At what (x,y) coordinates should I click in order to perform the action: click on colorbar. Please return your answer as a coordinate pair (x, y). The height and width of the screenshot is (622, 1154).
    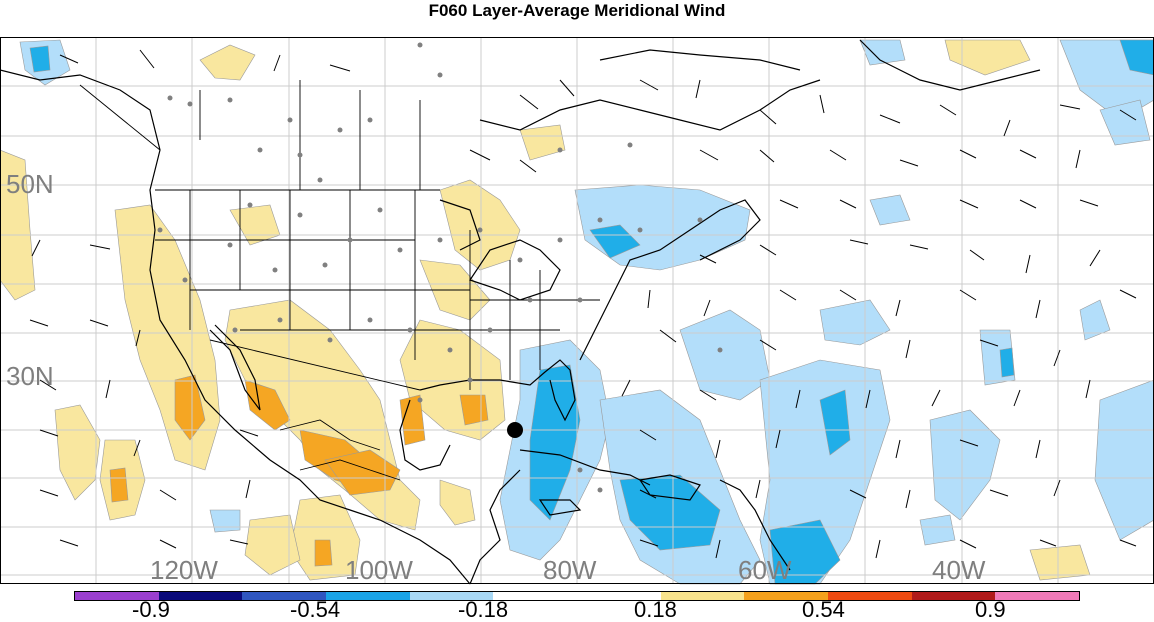
    Looking at the image, I should click on (577, 596).